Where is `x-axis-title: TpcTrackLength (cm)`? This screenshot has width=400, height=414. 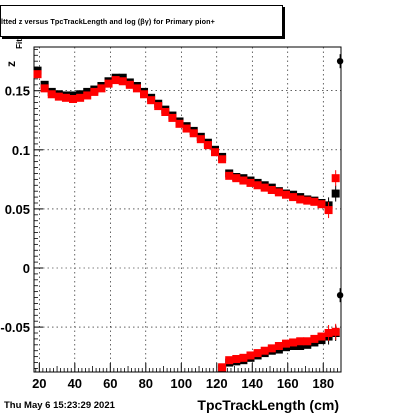 x-axis-title: TpcTrackLength (cm) is located at coordinates (268, 405).